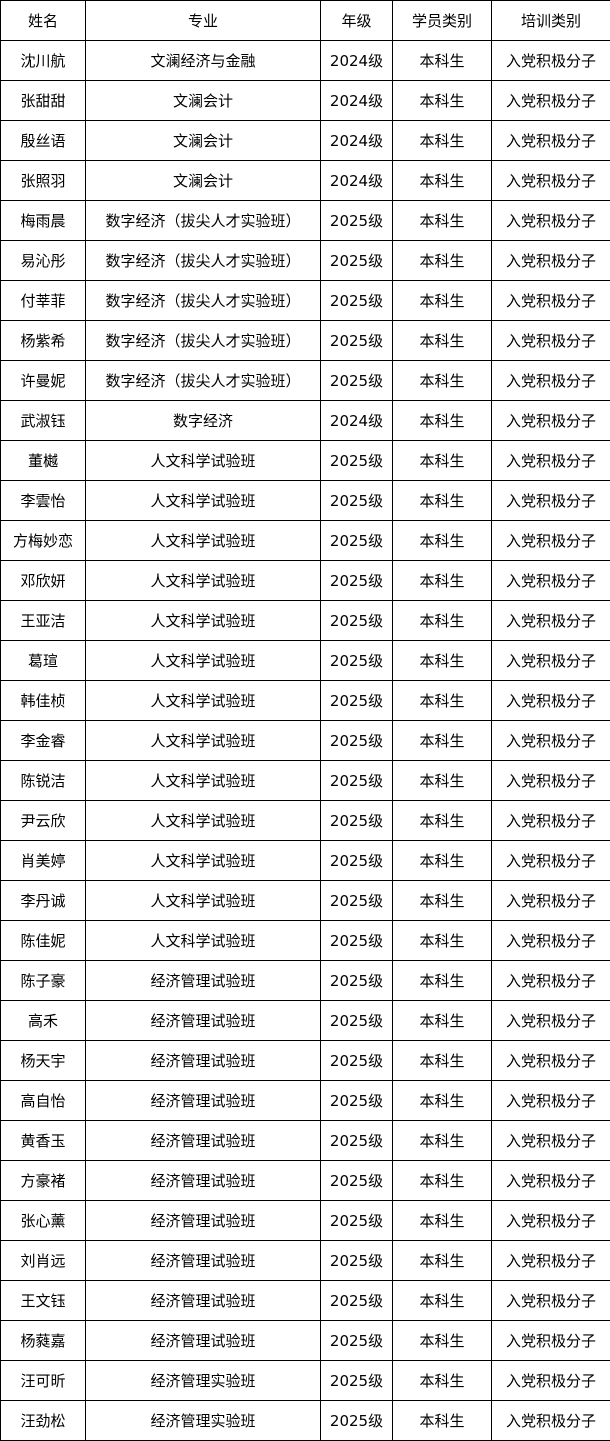 This screenshot has width=610, height=1441. Describe the element at coordinates (305, 620) in the screenshot. I see `table-row: 王亚洁 人文科学试验班 2025级 本科生 入党积极分子` at that location.